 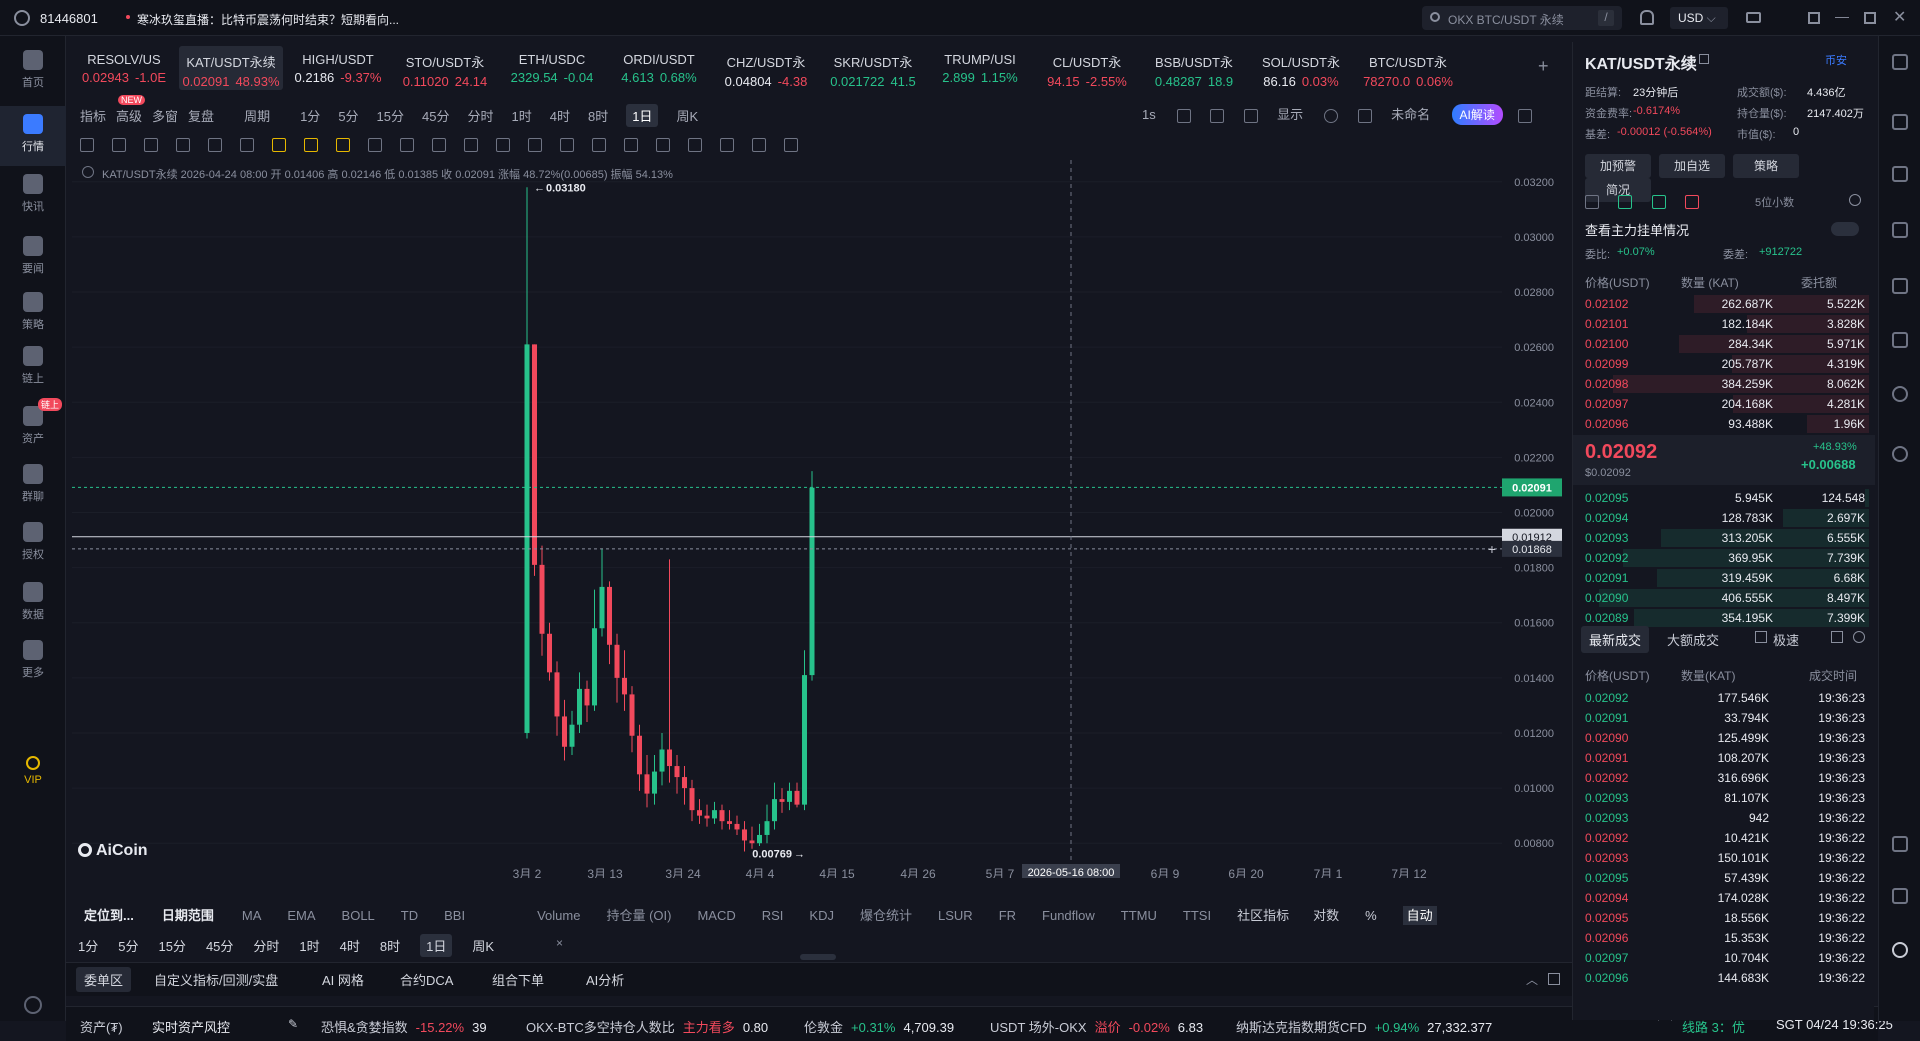 What do you see at coordinates (33, 136) in the screenshot?
I see `nav-market: 行情` at bounding box center [33, 136].